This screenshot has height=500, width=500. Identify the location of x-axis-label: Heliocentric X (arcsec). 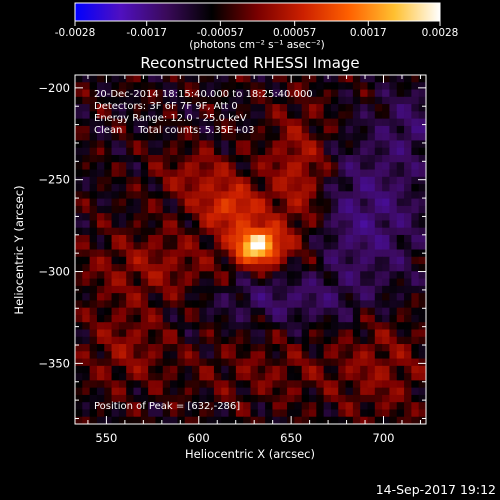
(250, 454).